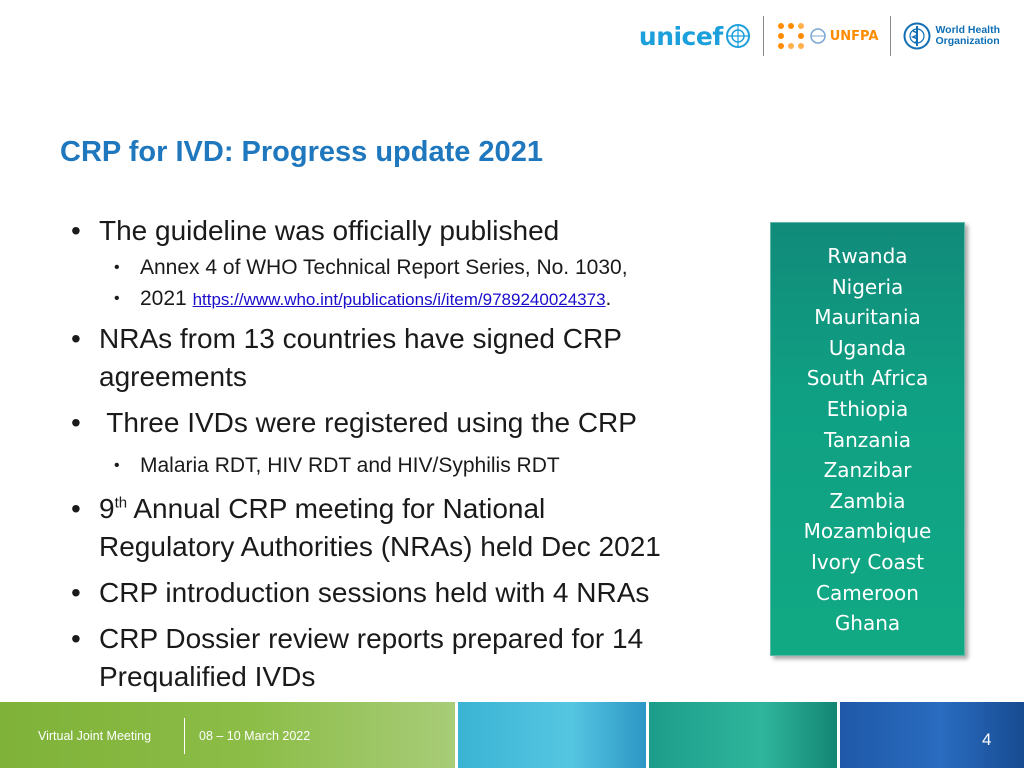 The width and height of the screenshot is (1024, 768). What do you see at coordinates (932, 735) in the screenshot?
I see `footer-image-blue` at bounding box center [932, 735].